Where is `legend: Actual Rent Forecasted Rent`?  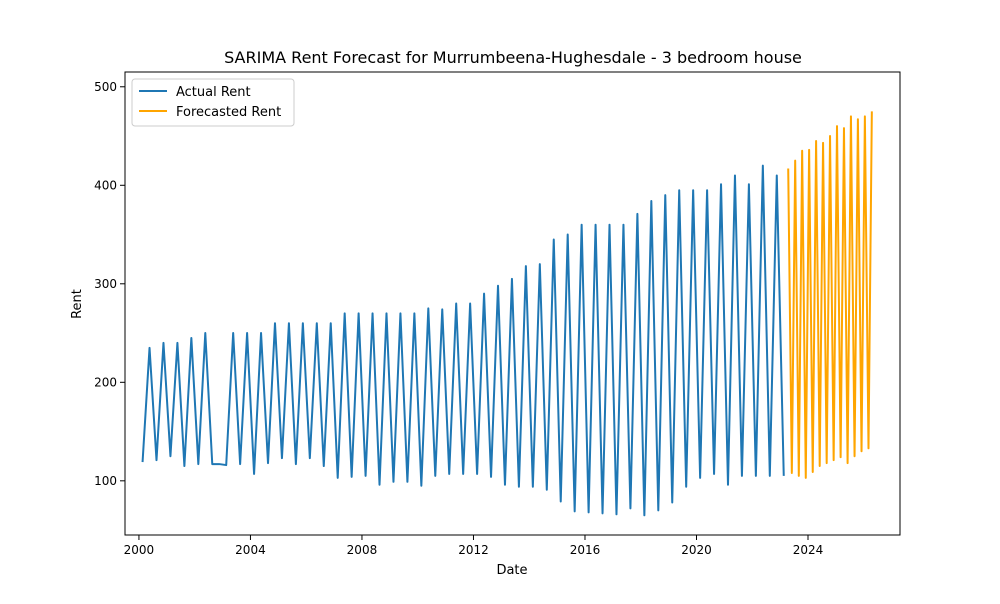
legend: Actual Rent Forecasted Rent is located at coordinates (213, 102).